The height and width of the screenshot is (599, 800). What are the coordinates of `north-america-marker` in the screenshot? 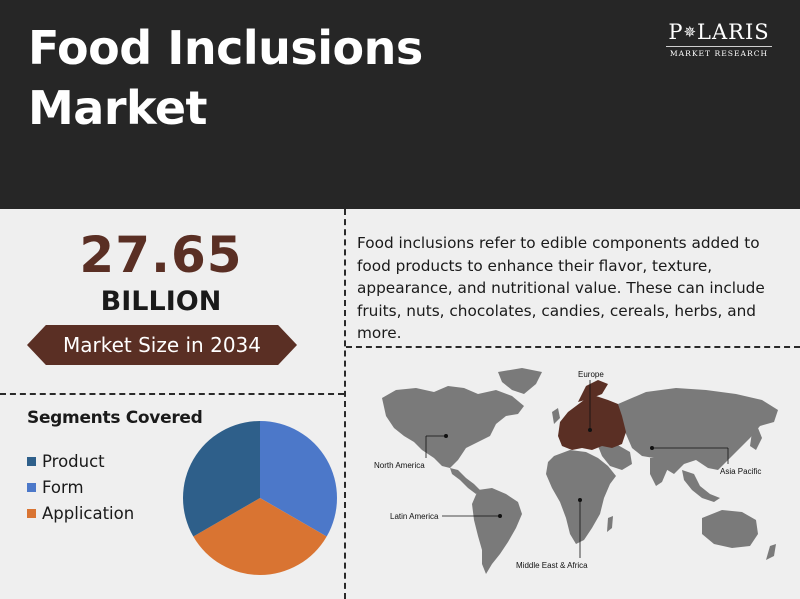 It's located at (446, 436).